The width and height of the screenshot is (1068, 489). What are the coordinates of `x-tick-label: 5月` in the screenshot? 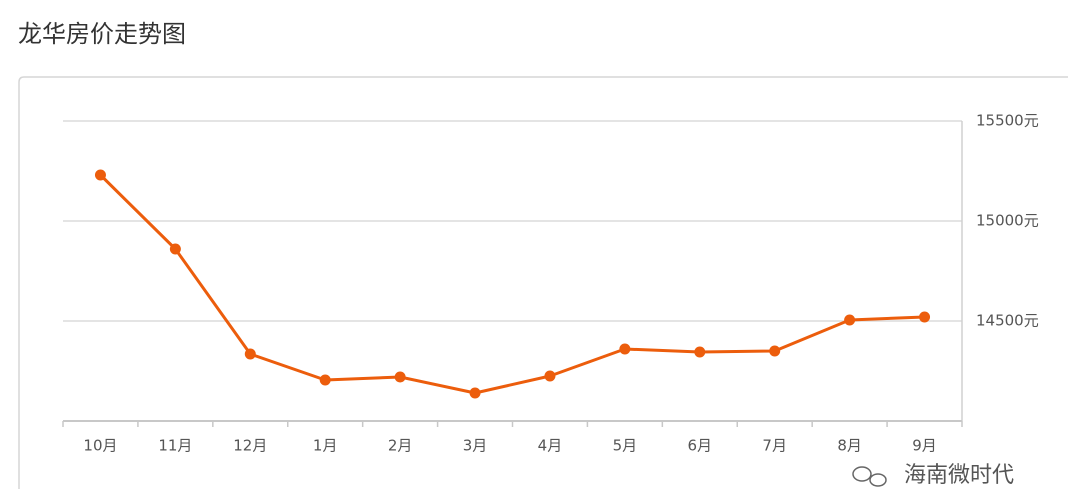 It's located at (625, 446).